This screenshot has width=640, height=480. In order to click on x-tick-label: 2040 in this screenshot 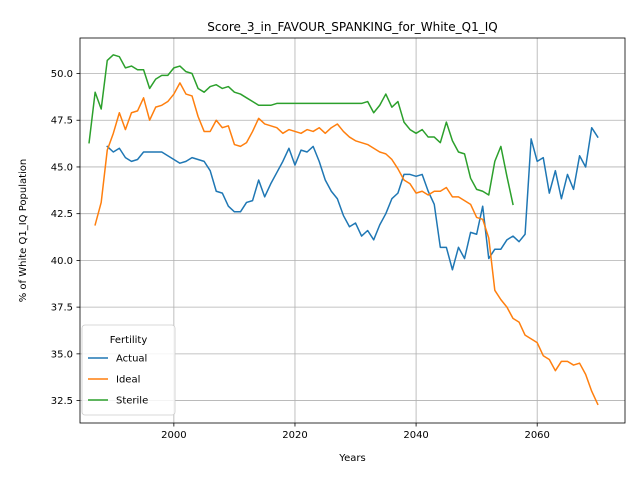, I will do `click(415, 435)`.